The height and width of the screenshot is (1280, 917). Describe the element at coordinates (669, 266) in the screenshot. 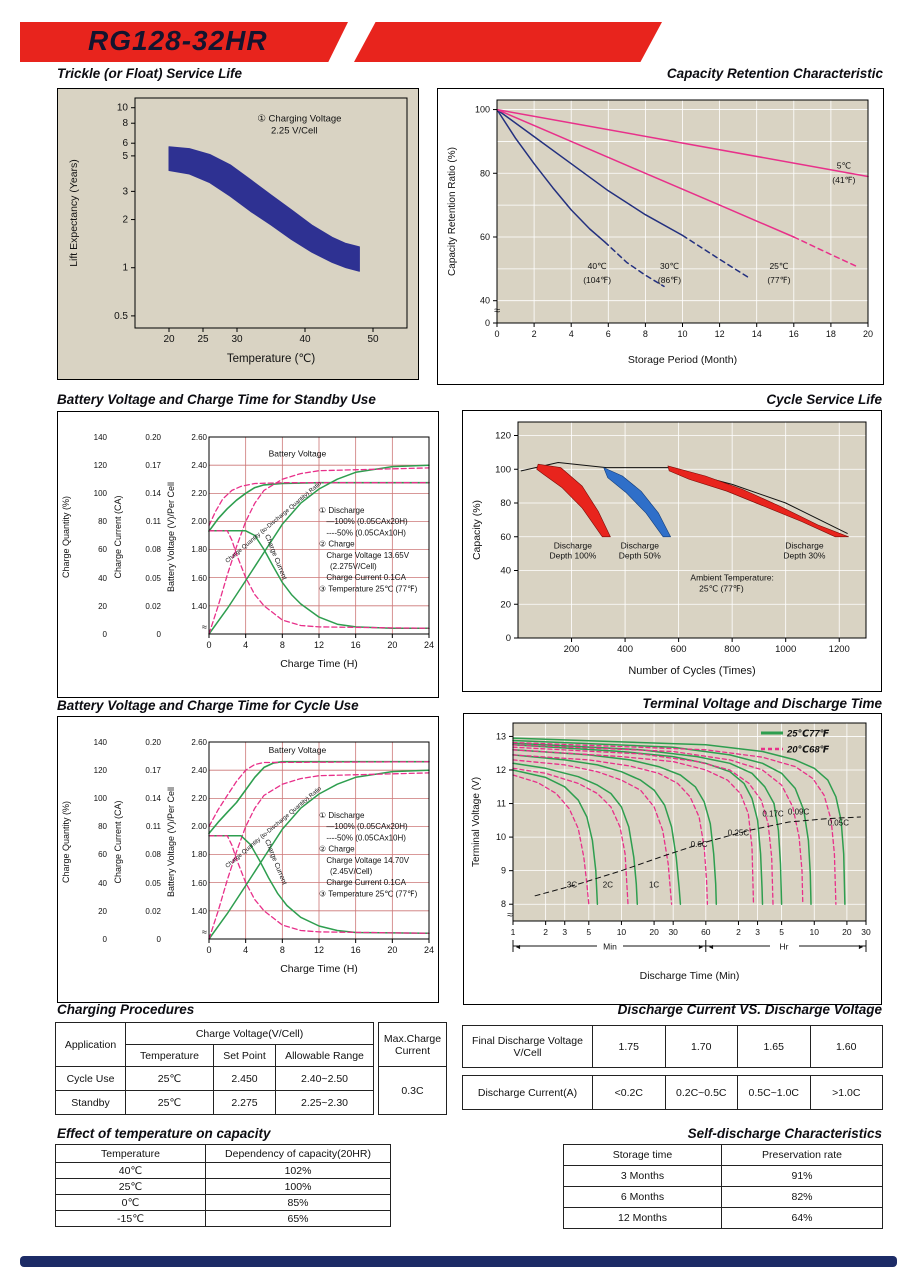

I see `svg-text: 30℃` at that location.